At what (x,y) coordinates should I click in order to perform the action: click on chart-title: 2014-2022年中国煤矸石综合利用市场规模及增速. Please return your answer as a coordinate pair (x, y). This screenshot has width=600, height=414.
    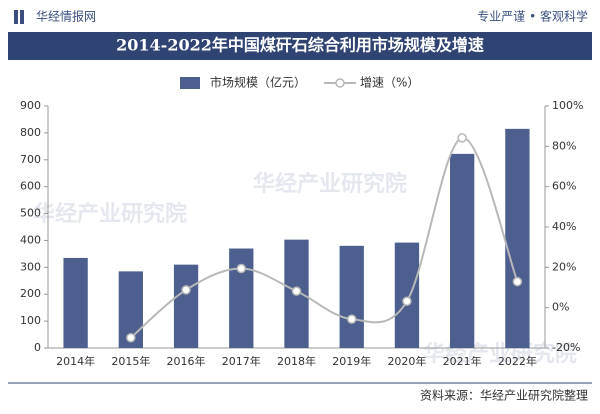
    Looking at the image, I should click on (300, 45).